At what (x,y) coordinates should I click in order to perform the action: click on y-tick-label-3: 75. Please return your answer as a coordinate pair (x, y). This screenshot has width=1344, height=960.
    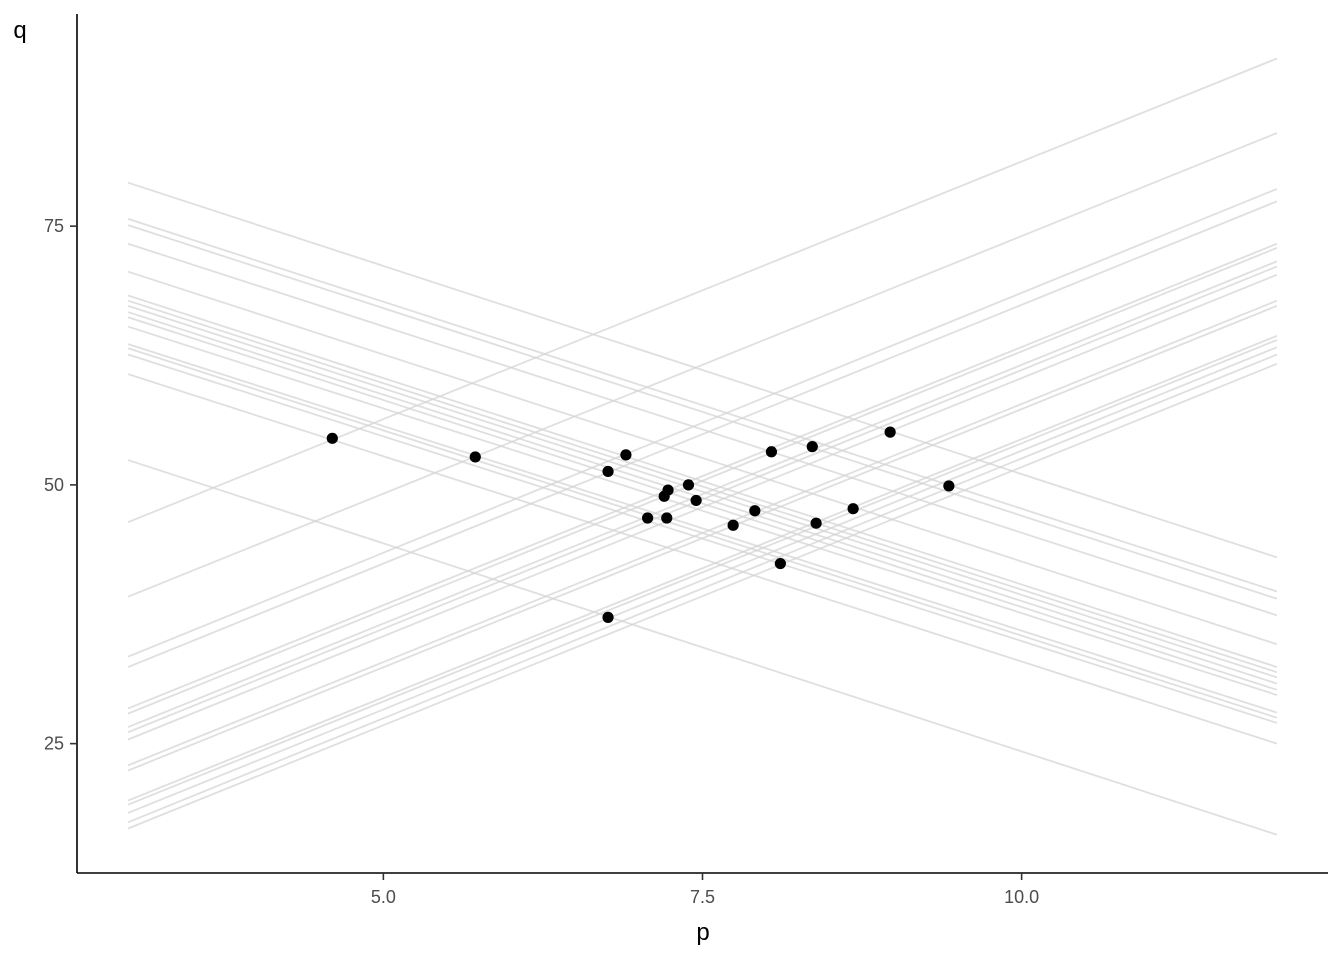
    Looking at the image, I should click on (54, 226).